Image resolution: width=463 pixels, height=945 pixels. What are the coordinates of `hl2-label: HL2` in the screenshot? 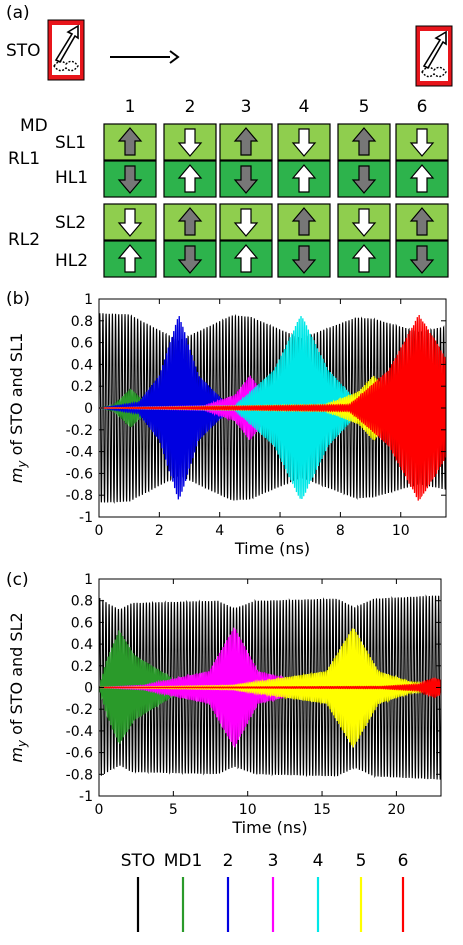 It's located at (71, 261).